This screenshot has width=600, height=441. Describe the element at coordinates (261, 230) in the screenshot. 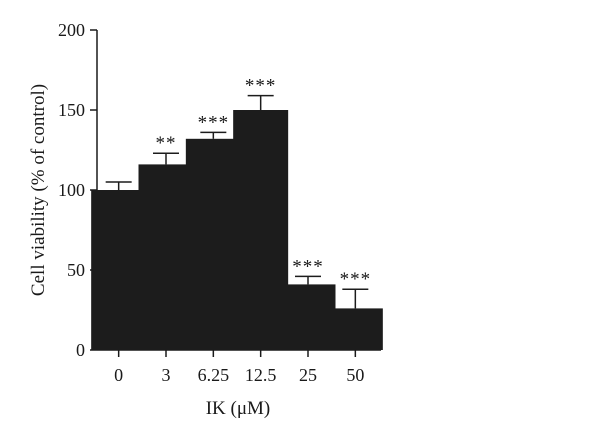

I see `bar-12.5` at that location.